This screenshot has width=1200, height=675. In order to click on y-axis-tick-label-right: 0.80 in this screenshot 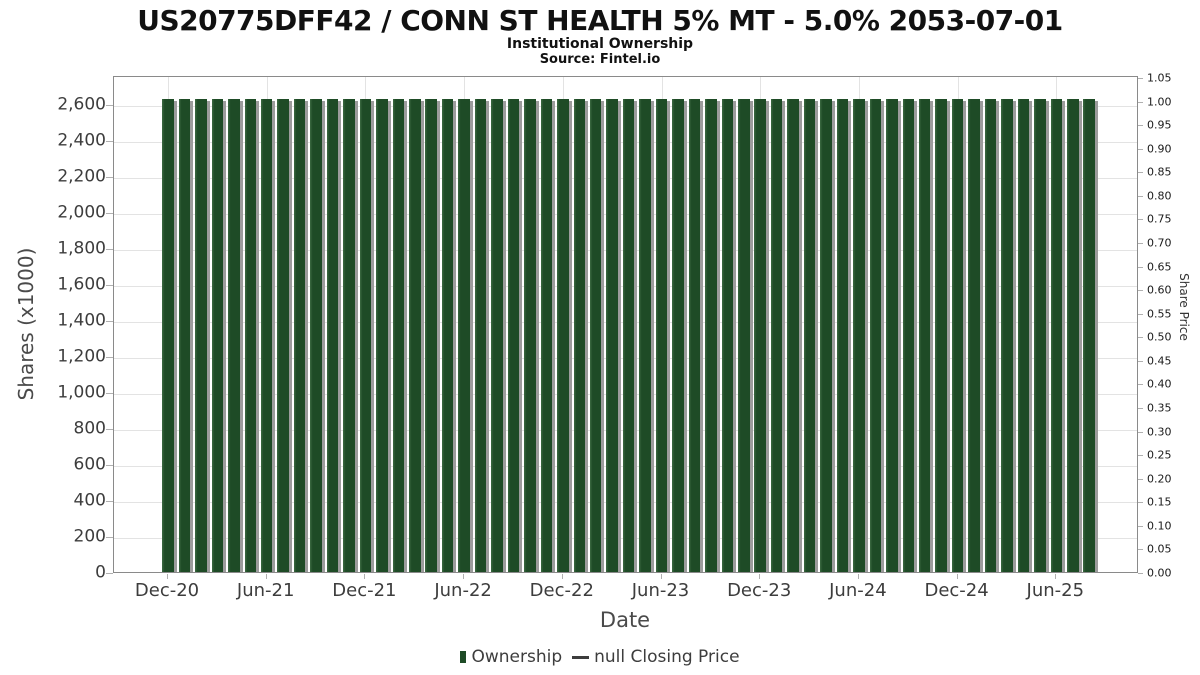, I will do `click(1159, 196)`.